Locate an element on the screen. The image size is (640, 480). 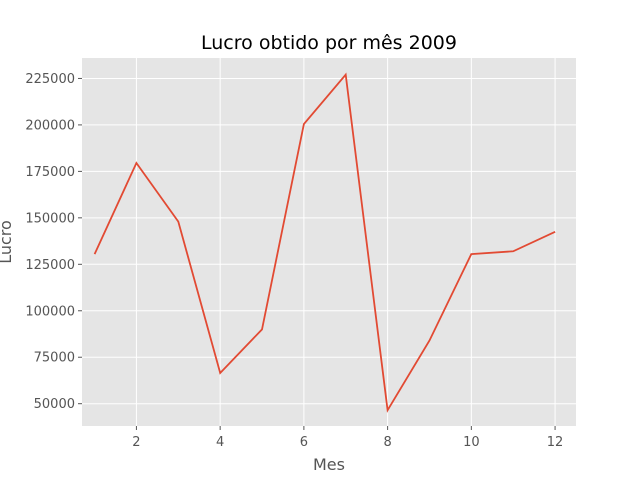
y-tick-label: 100000 is located at coordinates (50, 311).